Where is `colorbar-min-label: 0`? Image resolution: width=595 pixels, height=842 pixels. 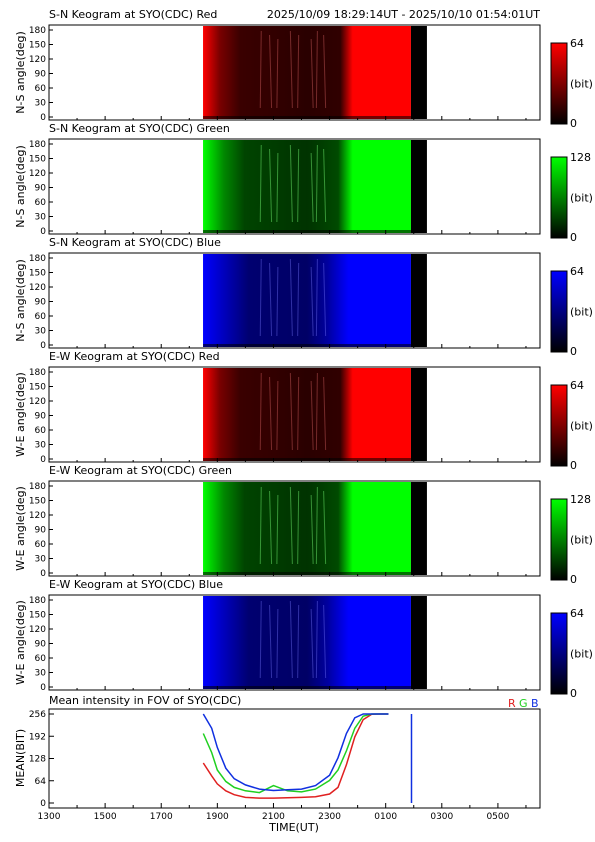 colorbar-min-label: 0 is located at coordinates (573, 123).